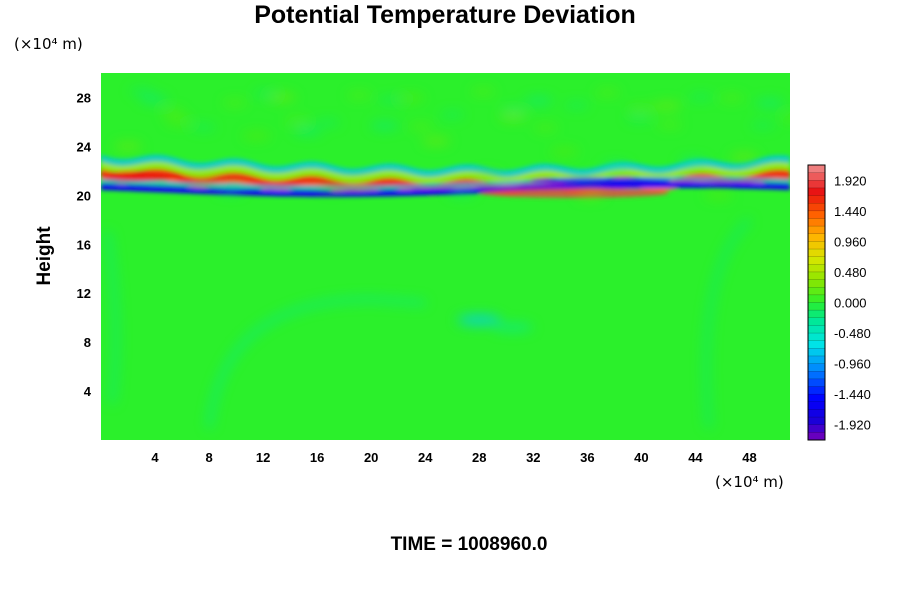  Describe the element at coordinates (263, 457) in the screenshot. I see `x-tick-label: 12` at that location.